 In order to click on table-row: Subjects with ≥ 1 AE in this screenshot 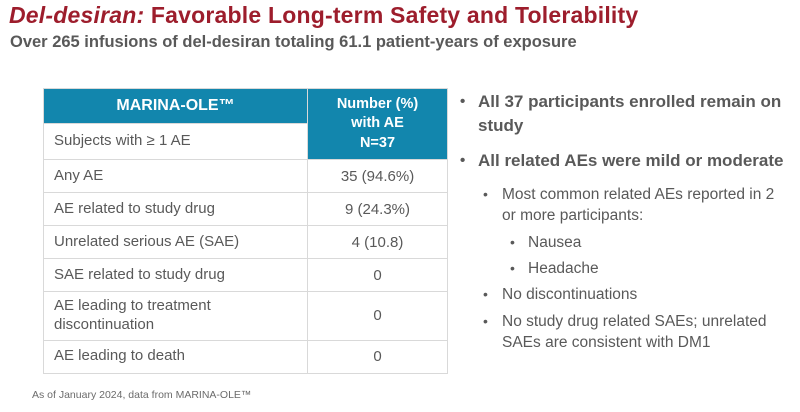, I will do `click(245, 141)`.